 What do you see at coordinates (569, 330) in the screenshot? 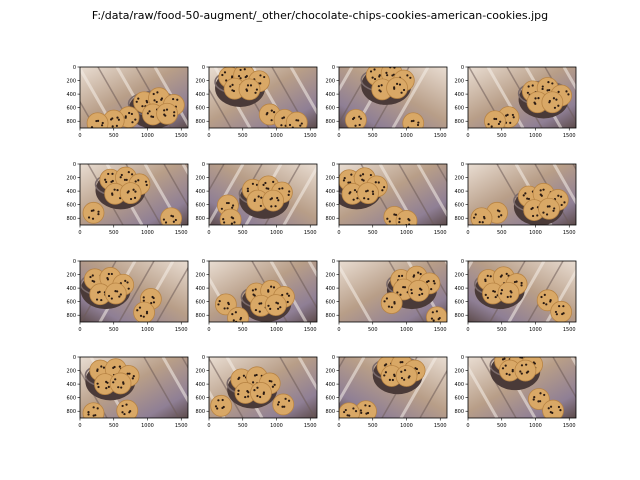
I see `x-tick-label: 1500` at bounding box center [569, 330].